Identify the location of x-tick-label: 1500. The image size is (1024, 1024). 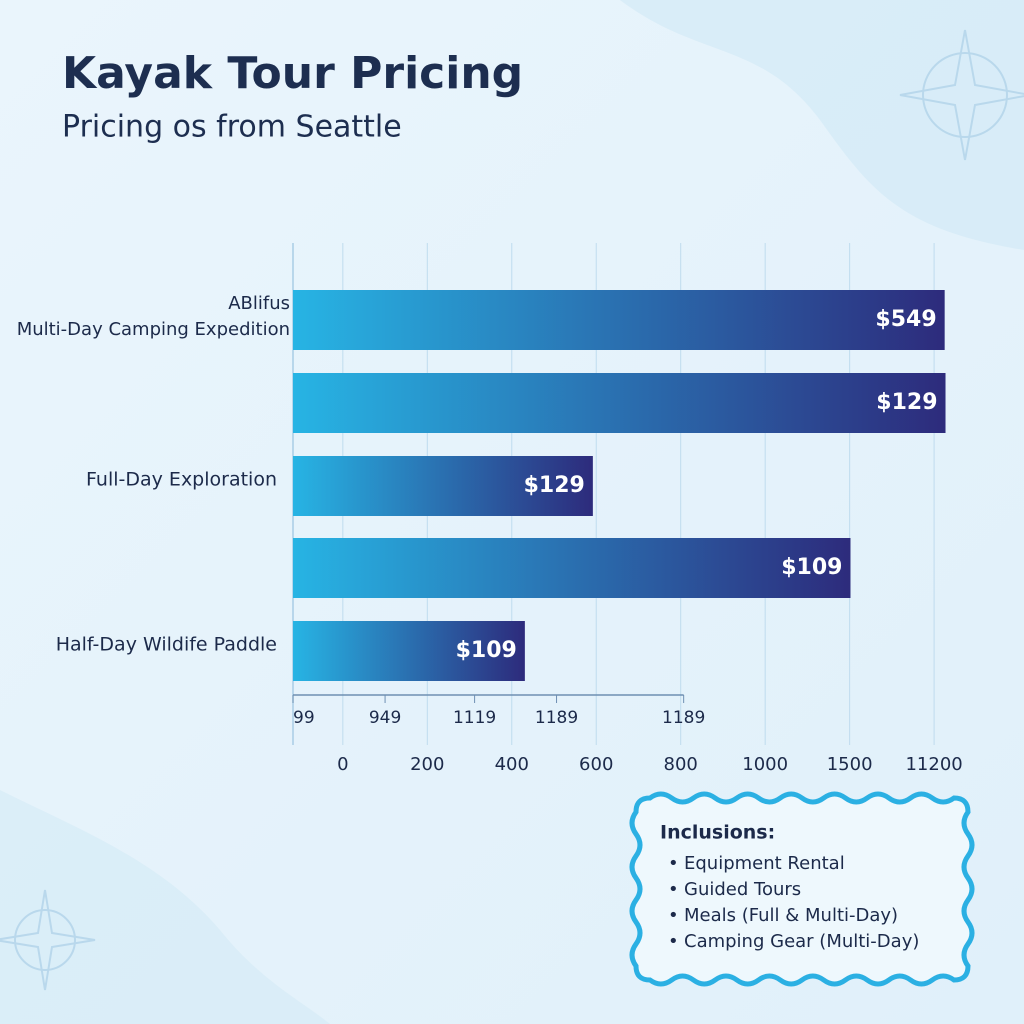
(850, 764).